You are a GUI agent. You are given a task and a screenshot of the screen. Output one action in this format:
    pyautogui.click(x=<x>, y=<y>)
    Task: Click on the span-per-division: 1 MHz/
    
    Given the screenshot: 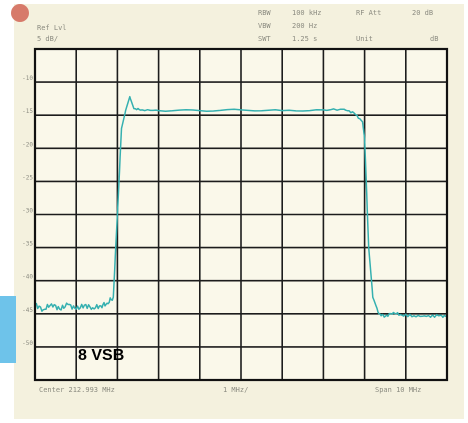 What is the action you would take?
    pyautogui.click(x=235, y=390)
    